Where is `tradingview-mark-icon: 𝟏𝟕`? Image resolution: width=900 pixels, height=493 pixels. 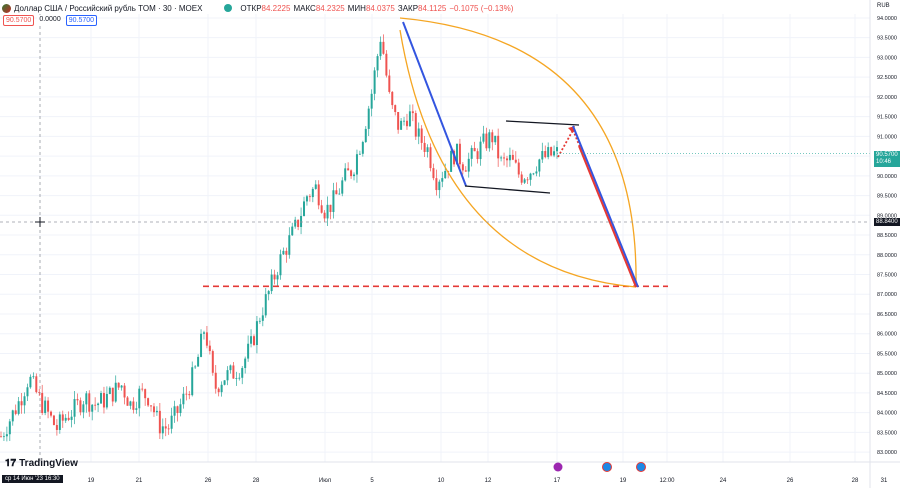 tradingview-mark-icon: 𝟏𝟕 is located at coordinates (11, 463).